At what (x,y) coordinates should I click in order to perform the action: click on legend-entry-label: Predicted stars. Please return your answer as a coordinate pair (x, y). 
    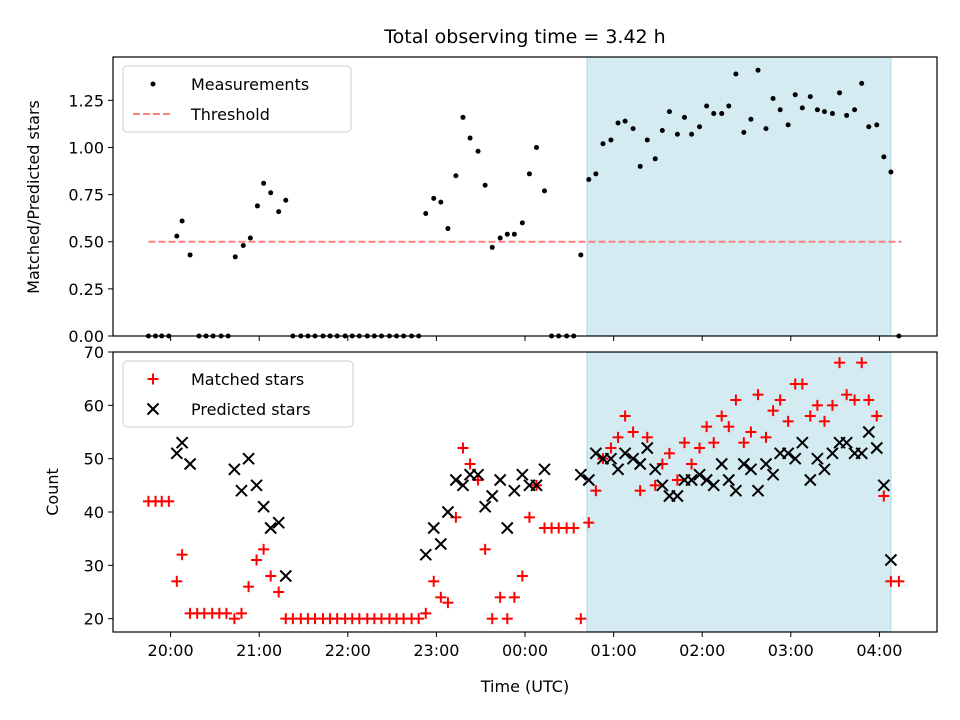
    Looking at the image, I should click on (251, 409).